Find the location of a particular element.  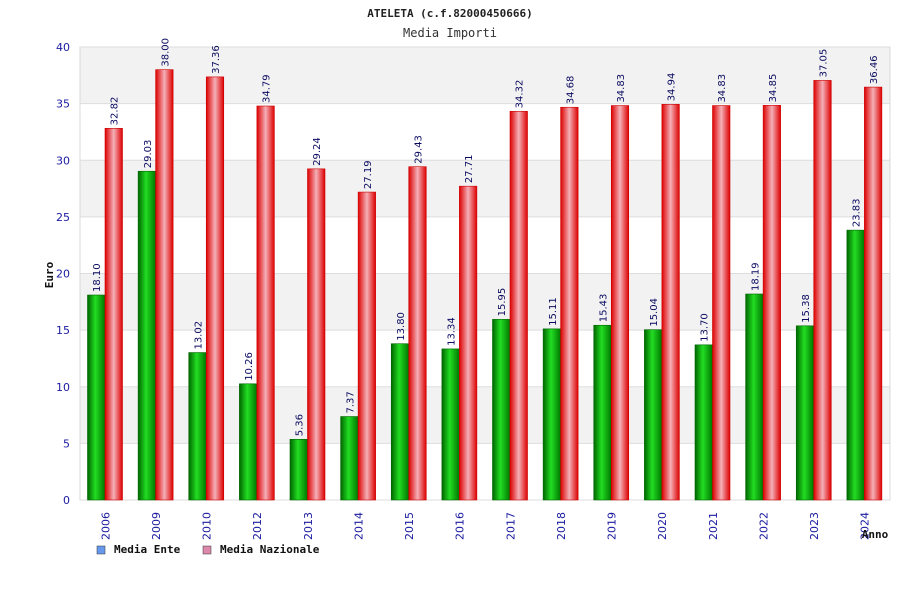

y-tick-label: 35 is located at coordinates (63, 104).